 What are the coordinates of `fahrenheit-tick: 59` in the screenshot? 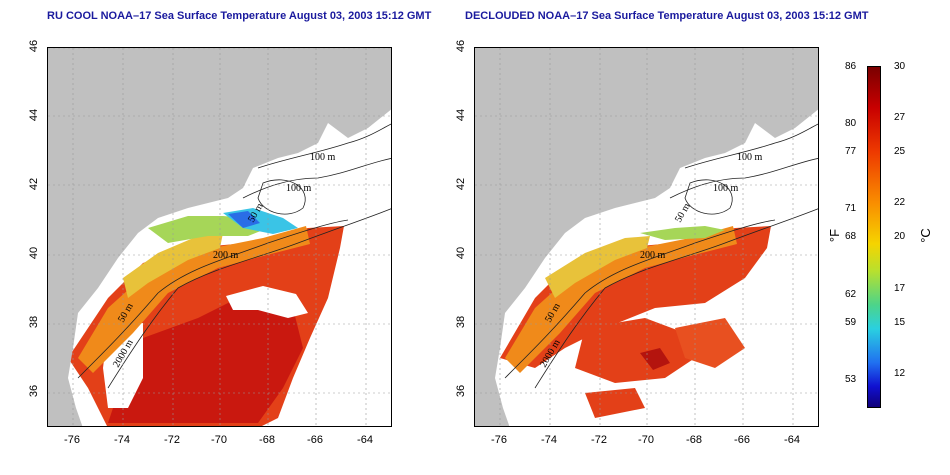 It's located at (851, 322).